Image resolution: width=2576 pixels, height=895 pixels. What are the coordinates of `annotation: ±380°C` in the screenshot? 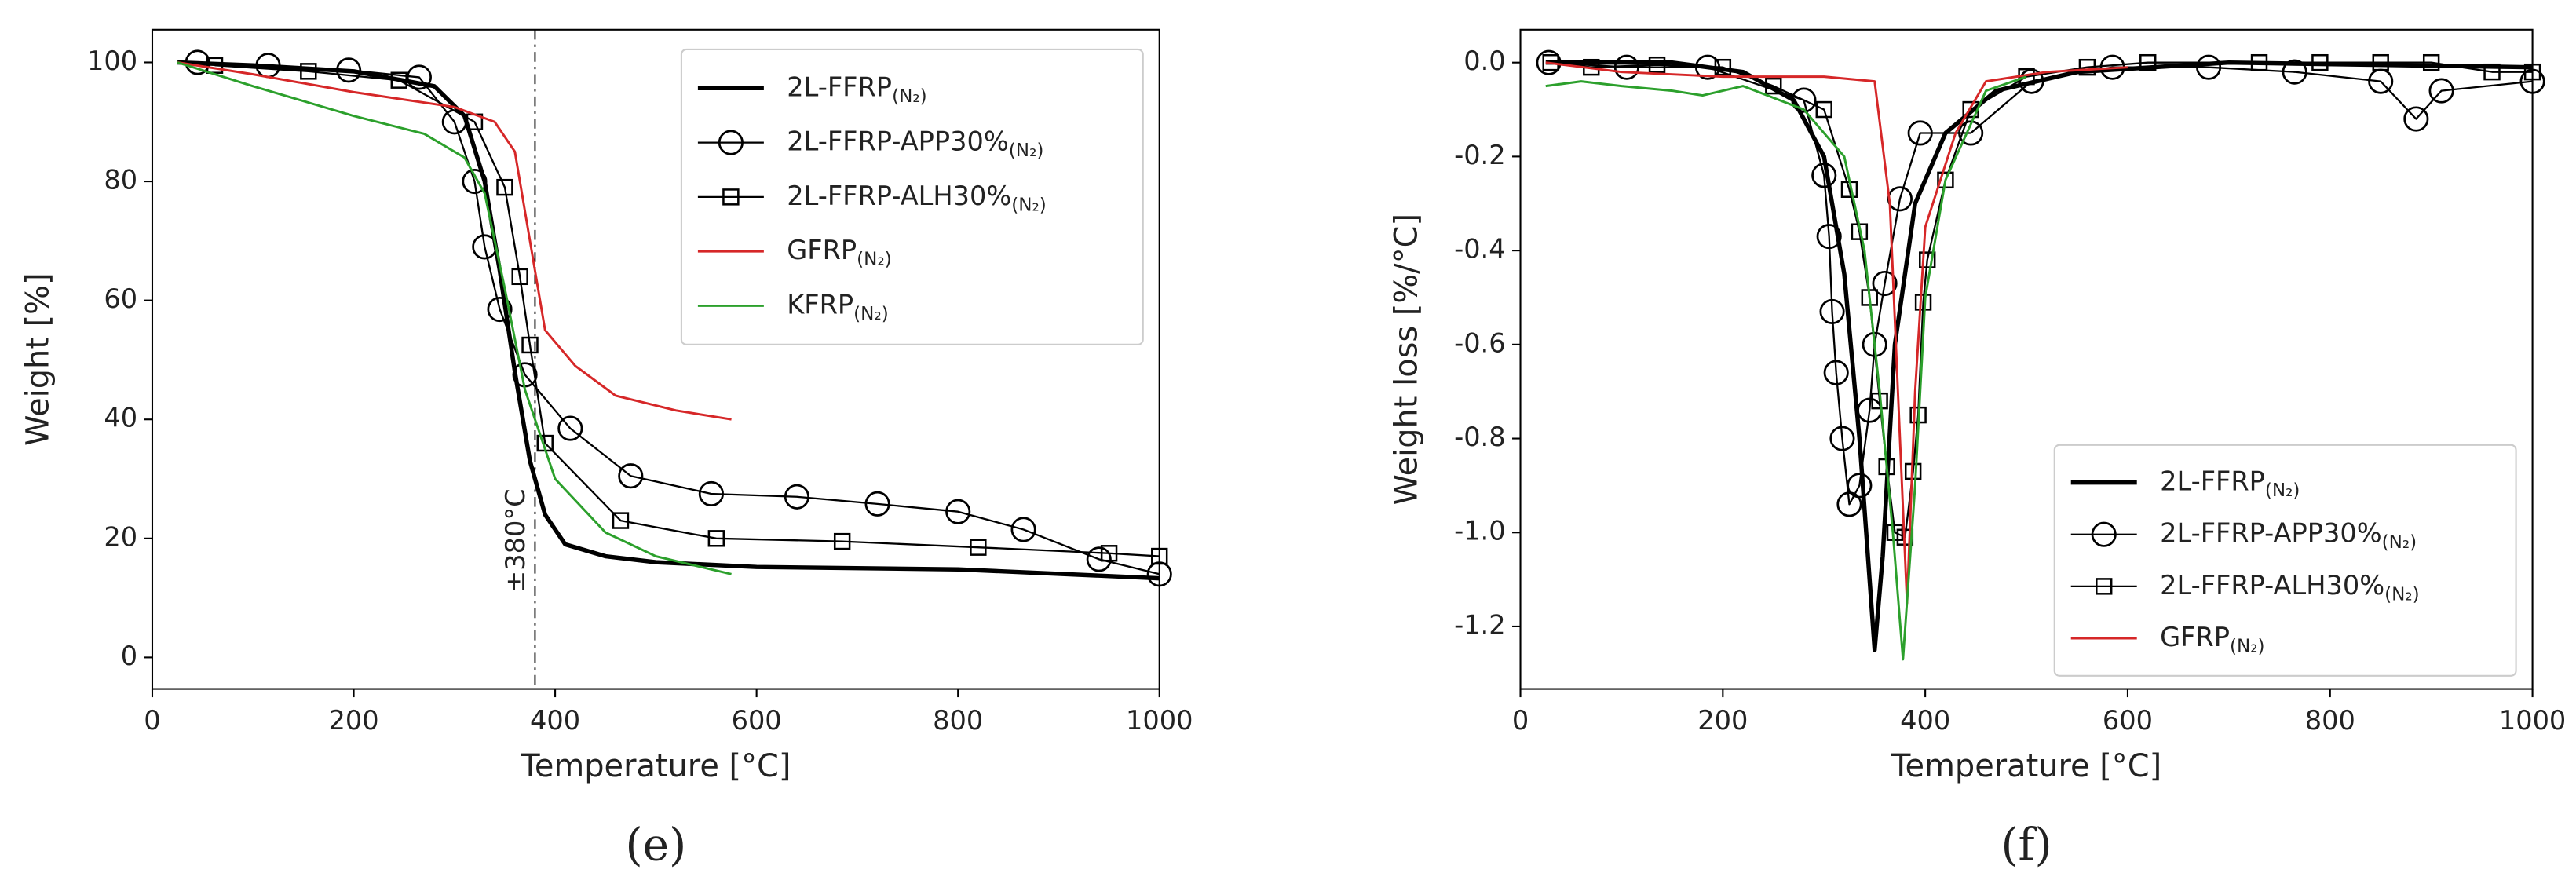 It's located at (515, 540).